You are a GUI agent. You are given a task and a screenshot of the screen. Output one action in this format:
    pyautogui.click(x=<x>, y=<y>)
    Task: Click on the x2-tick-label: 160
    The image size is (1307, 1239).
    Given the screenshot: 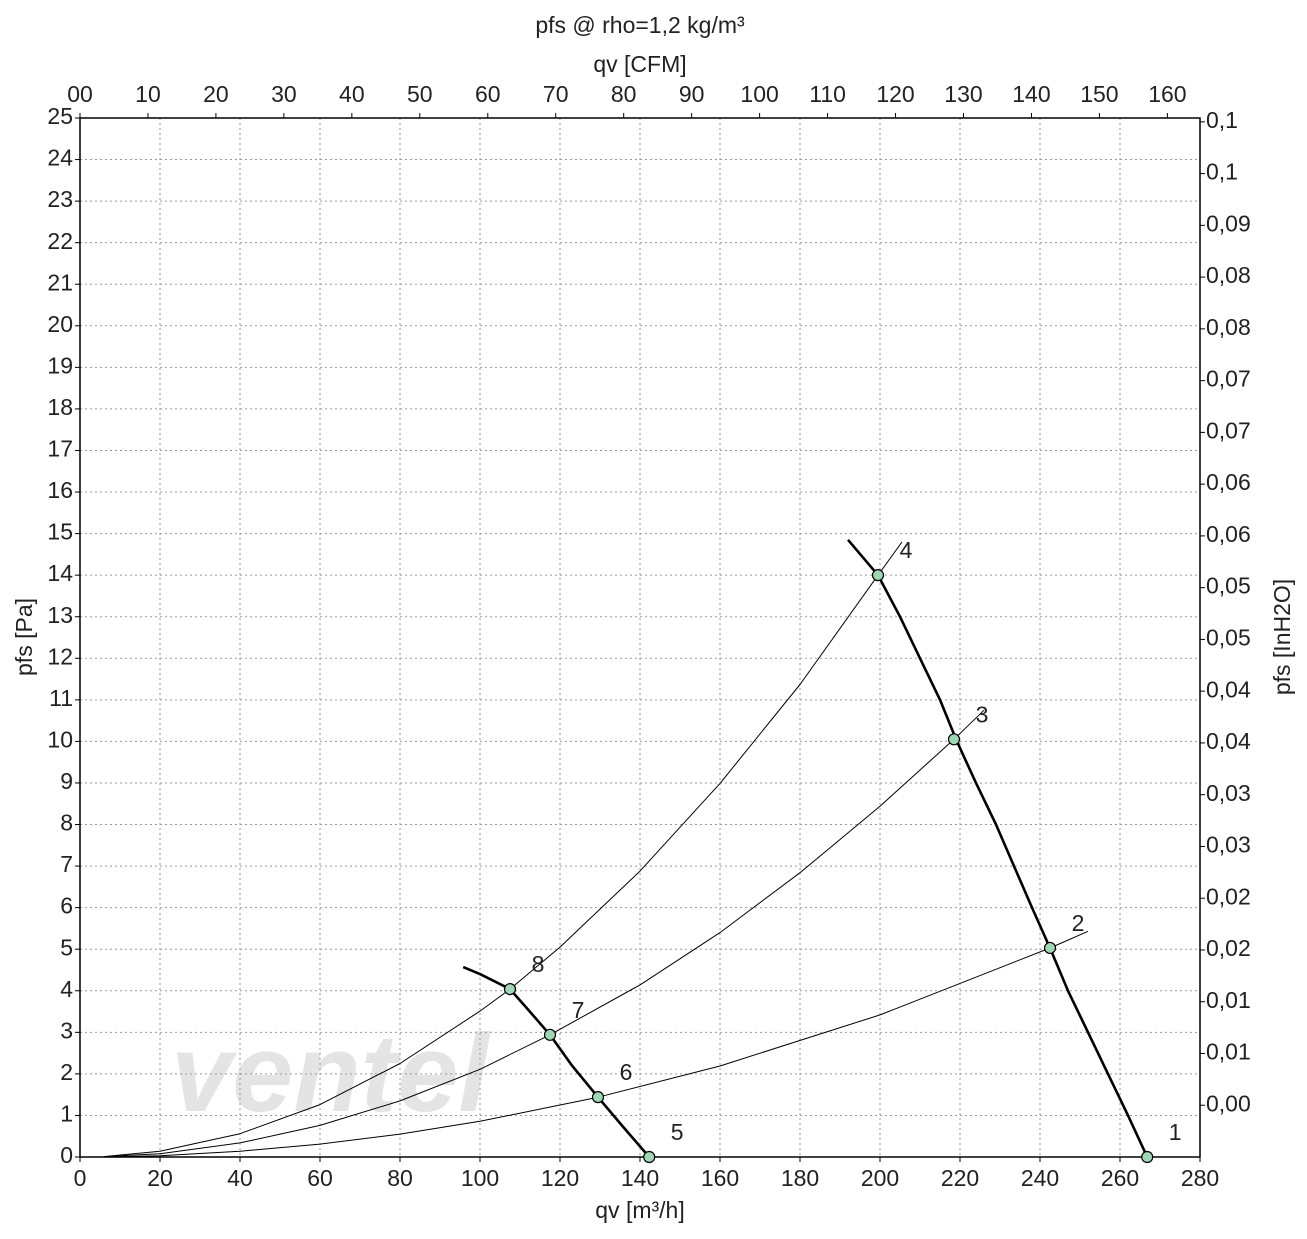 What is the action you would take?
    pyautogui.click(x=1167, y=94)
    